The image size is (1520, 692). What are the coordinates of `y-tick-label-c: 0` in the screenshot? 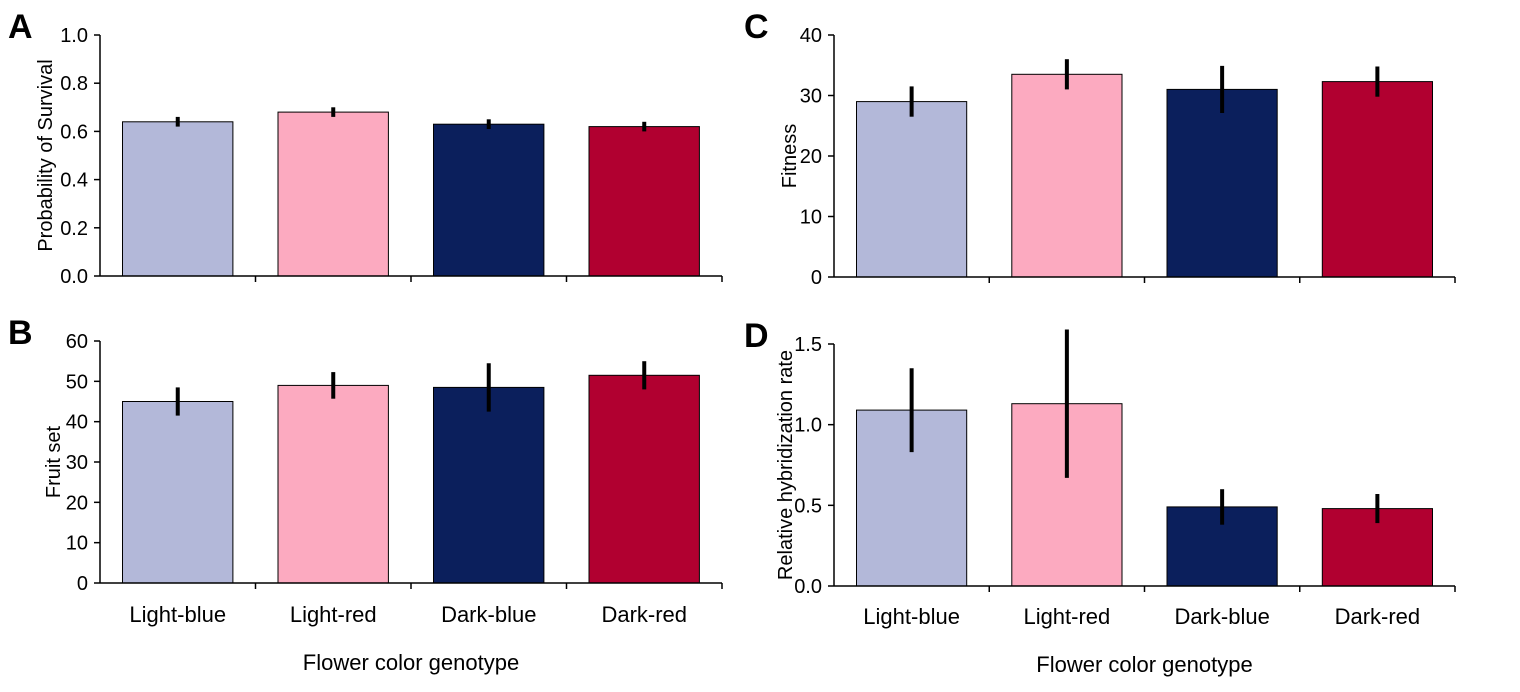 It's located at (816, 278).